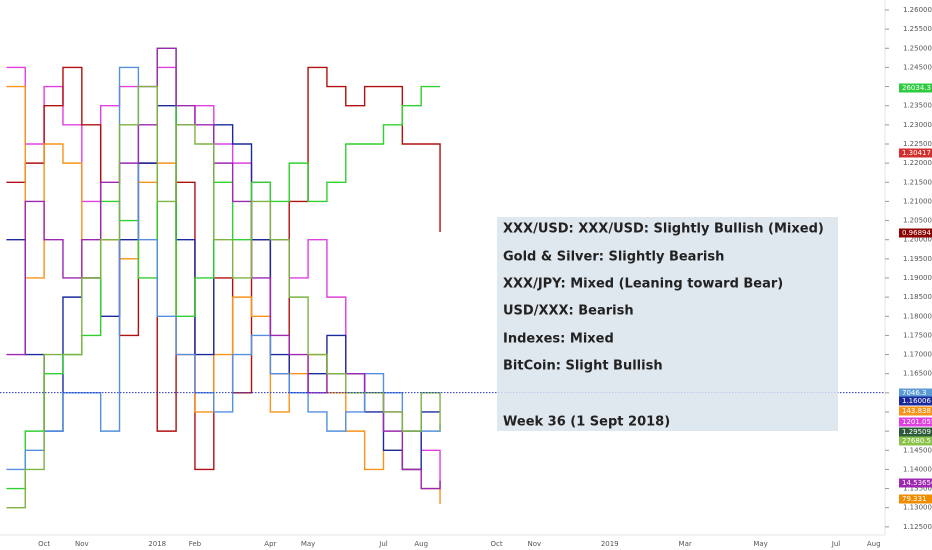 The width and height of the screenshot is (932, 550). What do you see at coordinates (917, 221) in the screenshot?
I see `y-tick-label: 1.20500` at bounding box center [917, 221].